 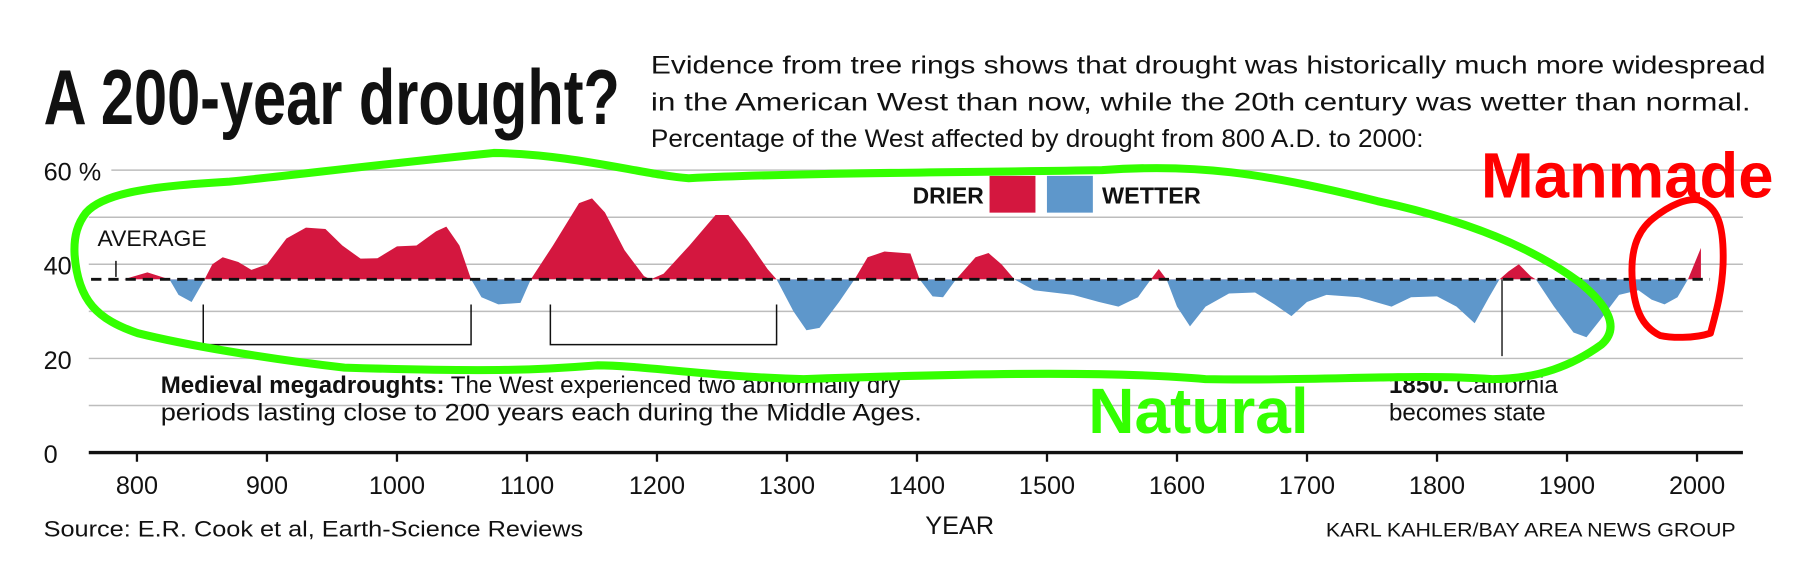 I want to click on x-tick-label: 1100, so click(x=527, y=486).